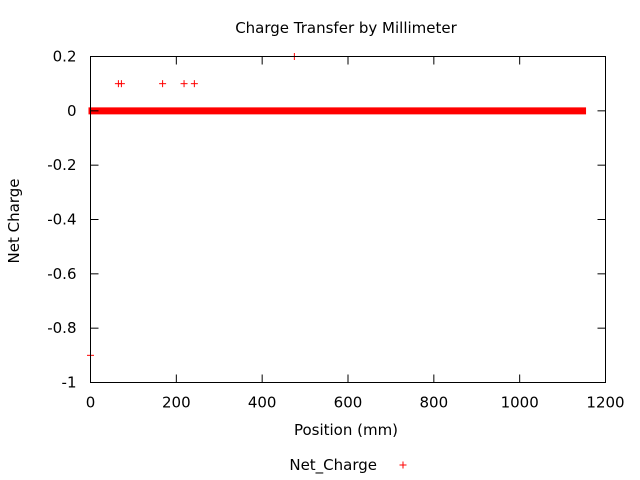  Describe the element at coordinates (72, 111) in the screenshot. I see `y-tick-label: 0` at that location.